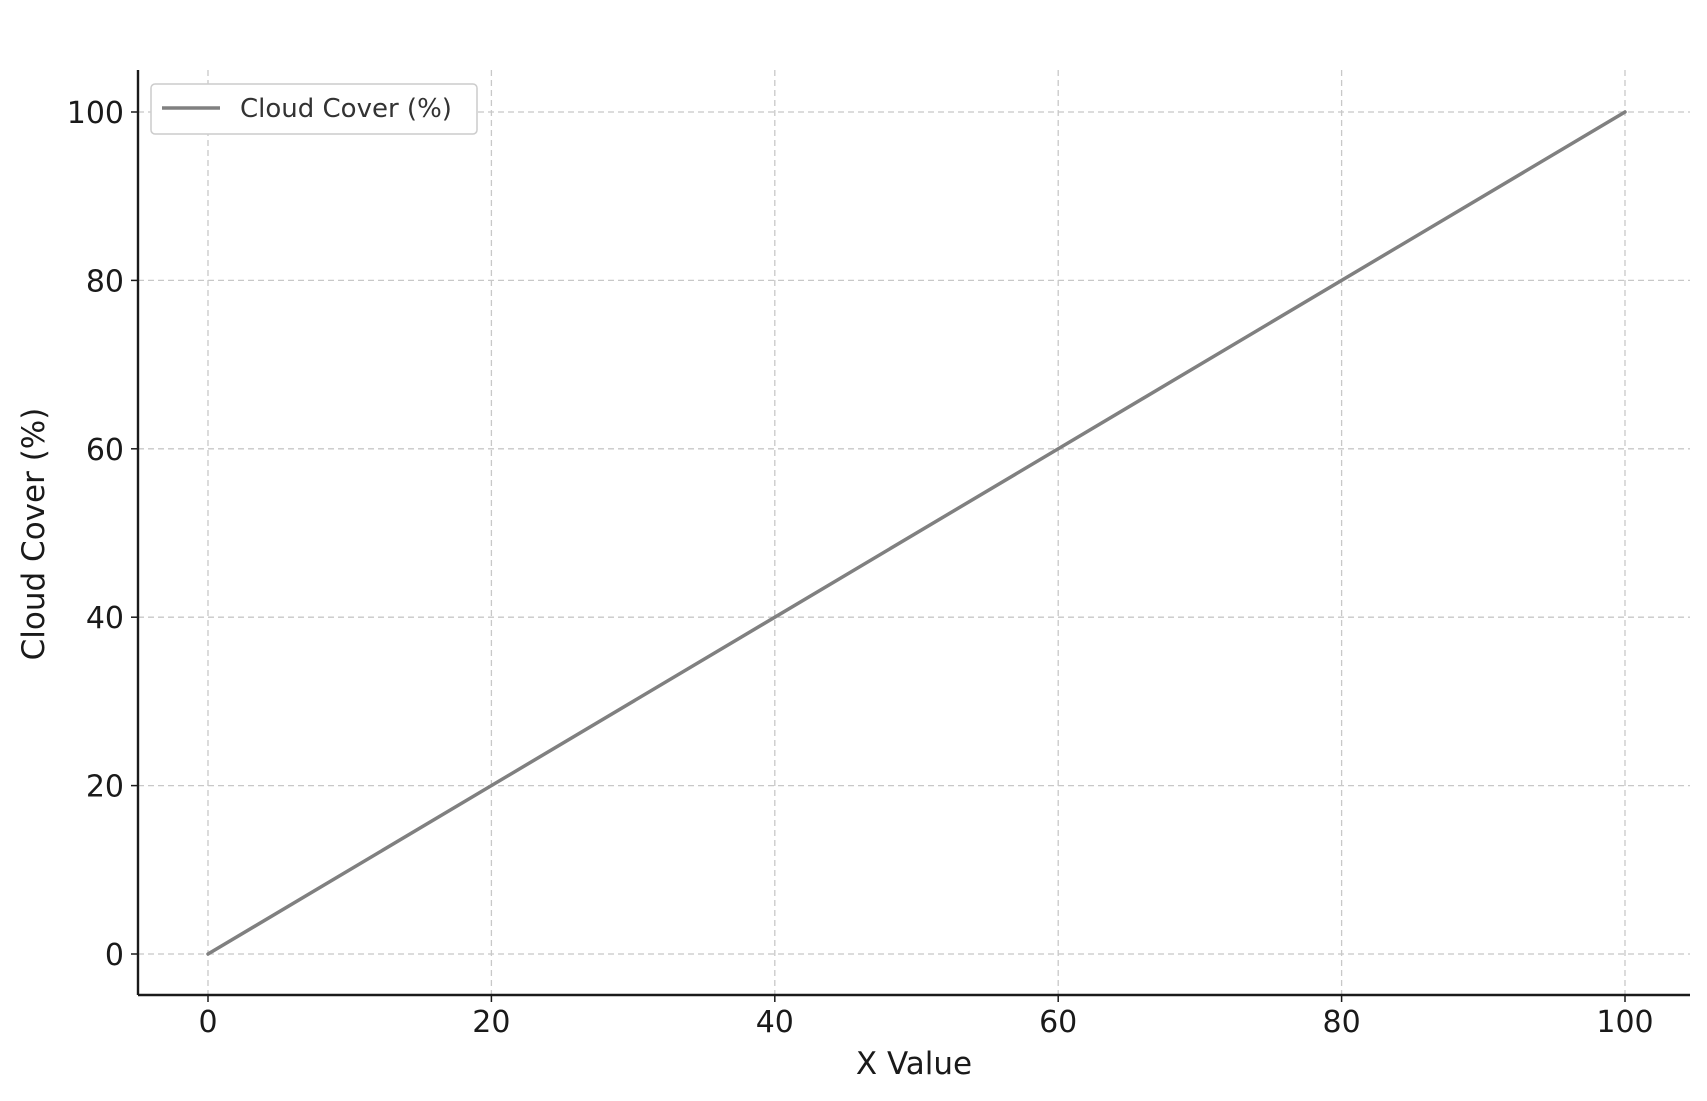 Image resolution: width=1707 pixels, height=1101 pixels. I want to click on x-ticks: 0 20 40 60 80 100, so click(926, 1017).